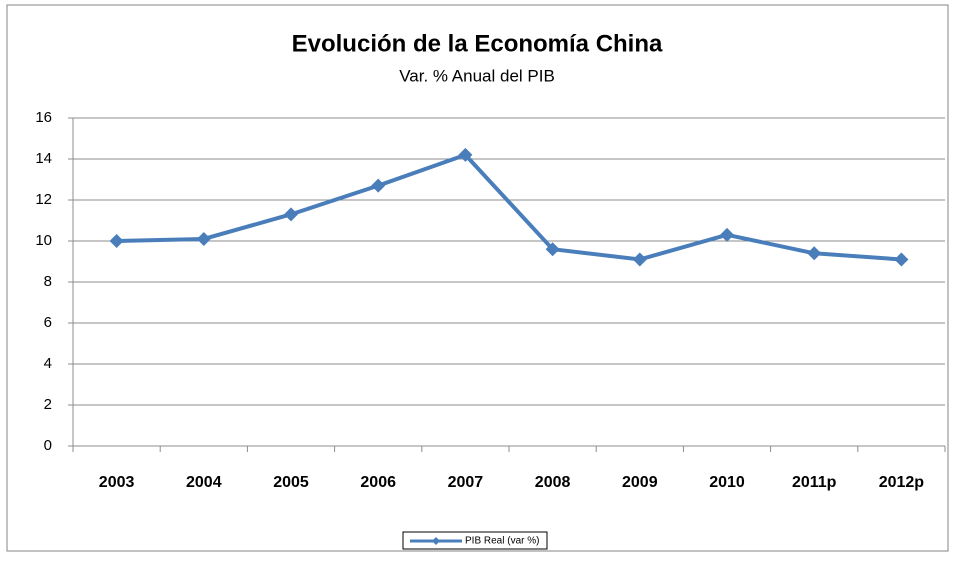 The width and height of the screenshot is (955, 561). I want to click on y-tick-label: 6, so click(48, 322).